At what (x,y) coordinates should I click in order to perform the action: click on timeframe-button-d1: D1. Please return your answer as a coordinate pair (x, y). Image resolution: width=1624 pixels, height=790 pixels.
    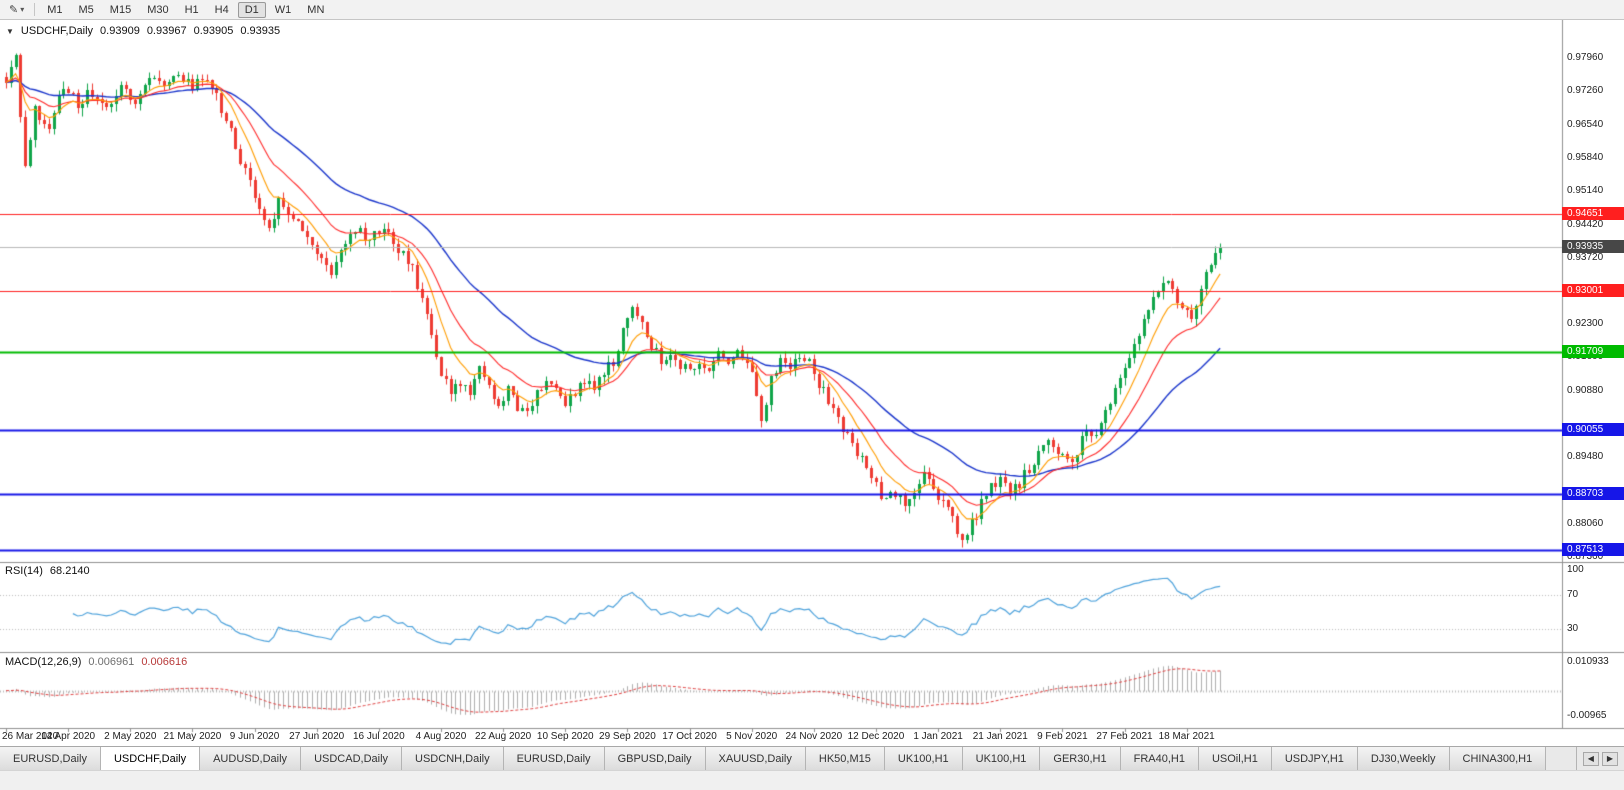
    Looking at the image, I should click on (251, 9).